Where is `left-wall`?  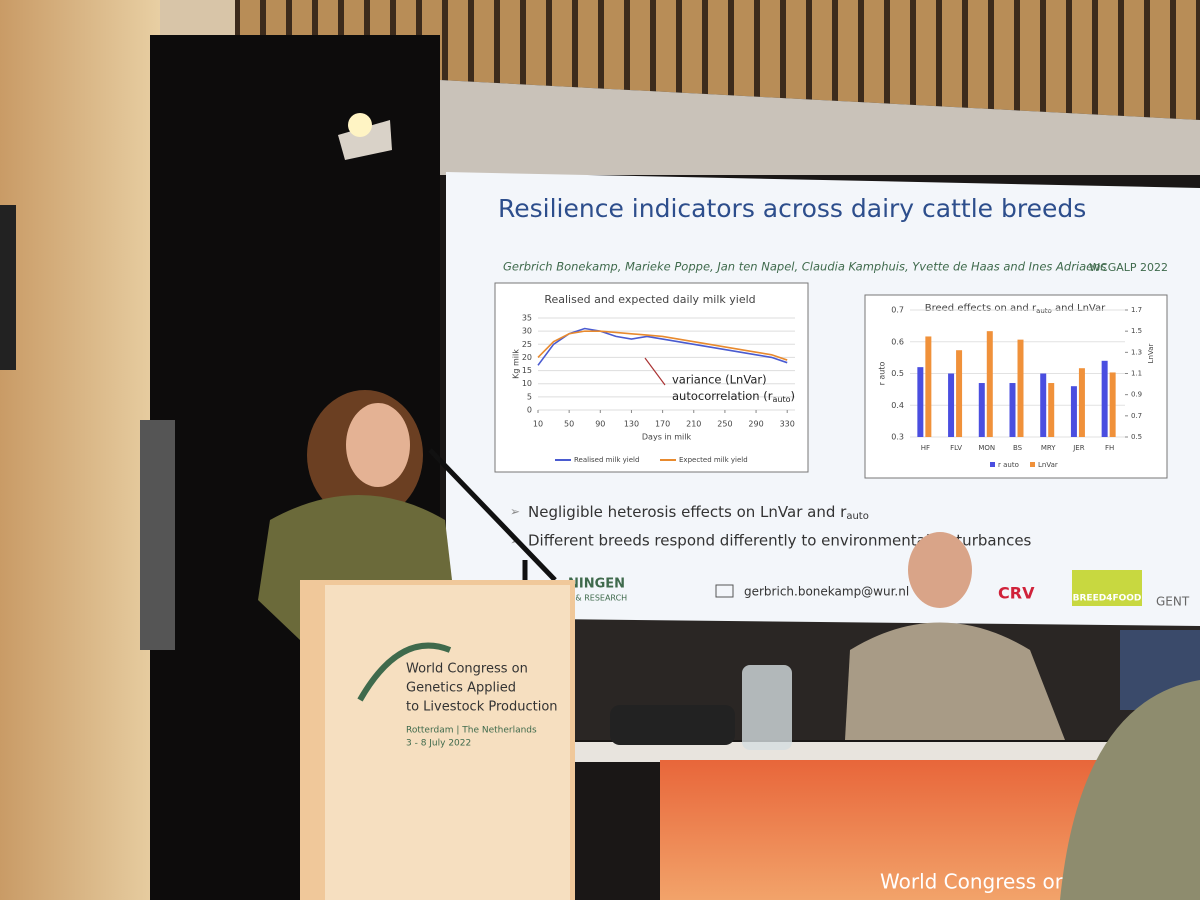 left-wall is located at coordinates (80, 450).